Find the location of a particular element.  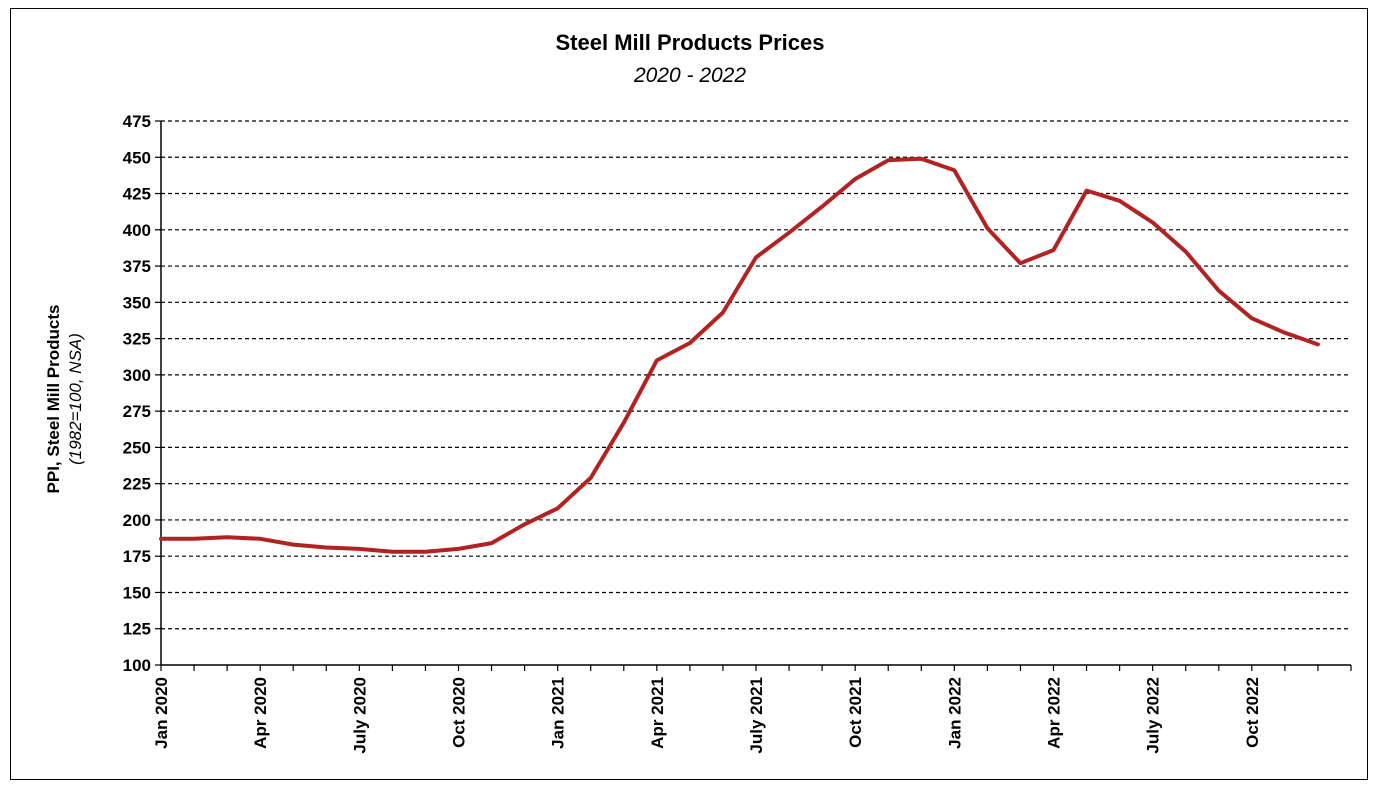

x-tick-label: Oct 2022 is located at coordinates (1252, 712).